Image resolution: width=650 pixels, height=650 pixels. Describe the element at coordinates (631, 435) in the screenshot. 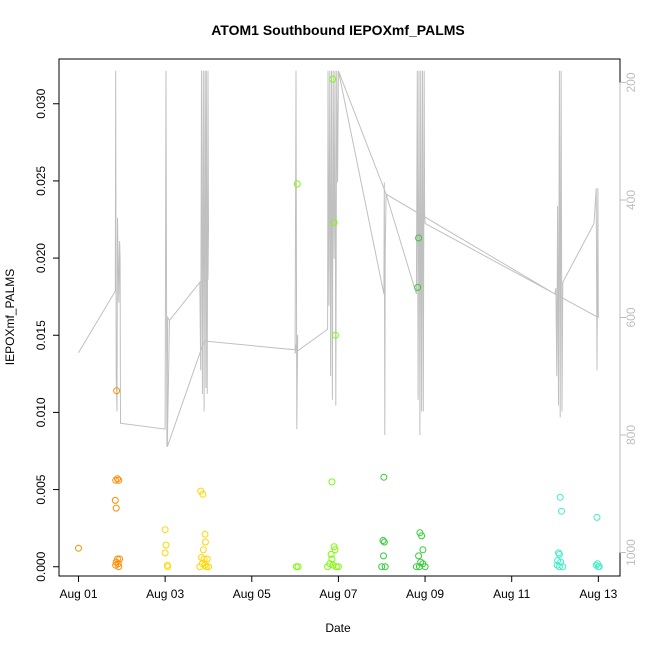

I see `y2-tick-label: 800` at that location.